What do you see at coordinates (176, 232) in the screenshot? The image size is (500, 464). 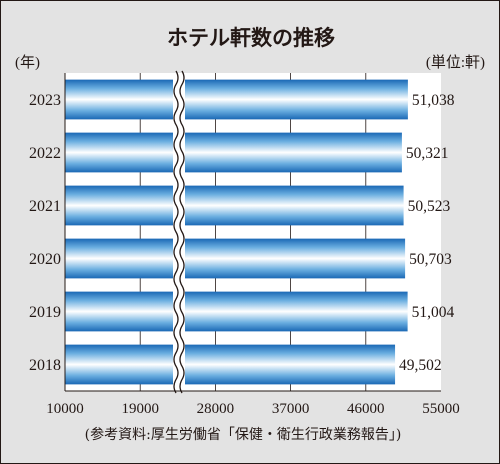 I see `axis-break-line-left` at bounding box center [176, 232].